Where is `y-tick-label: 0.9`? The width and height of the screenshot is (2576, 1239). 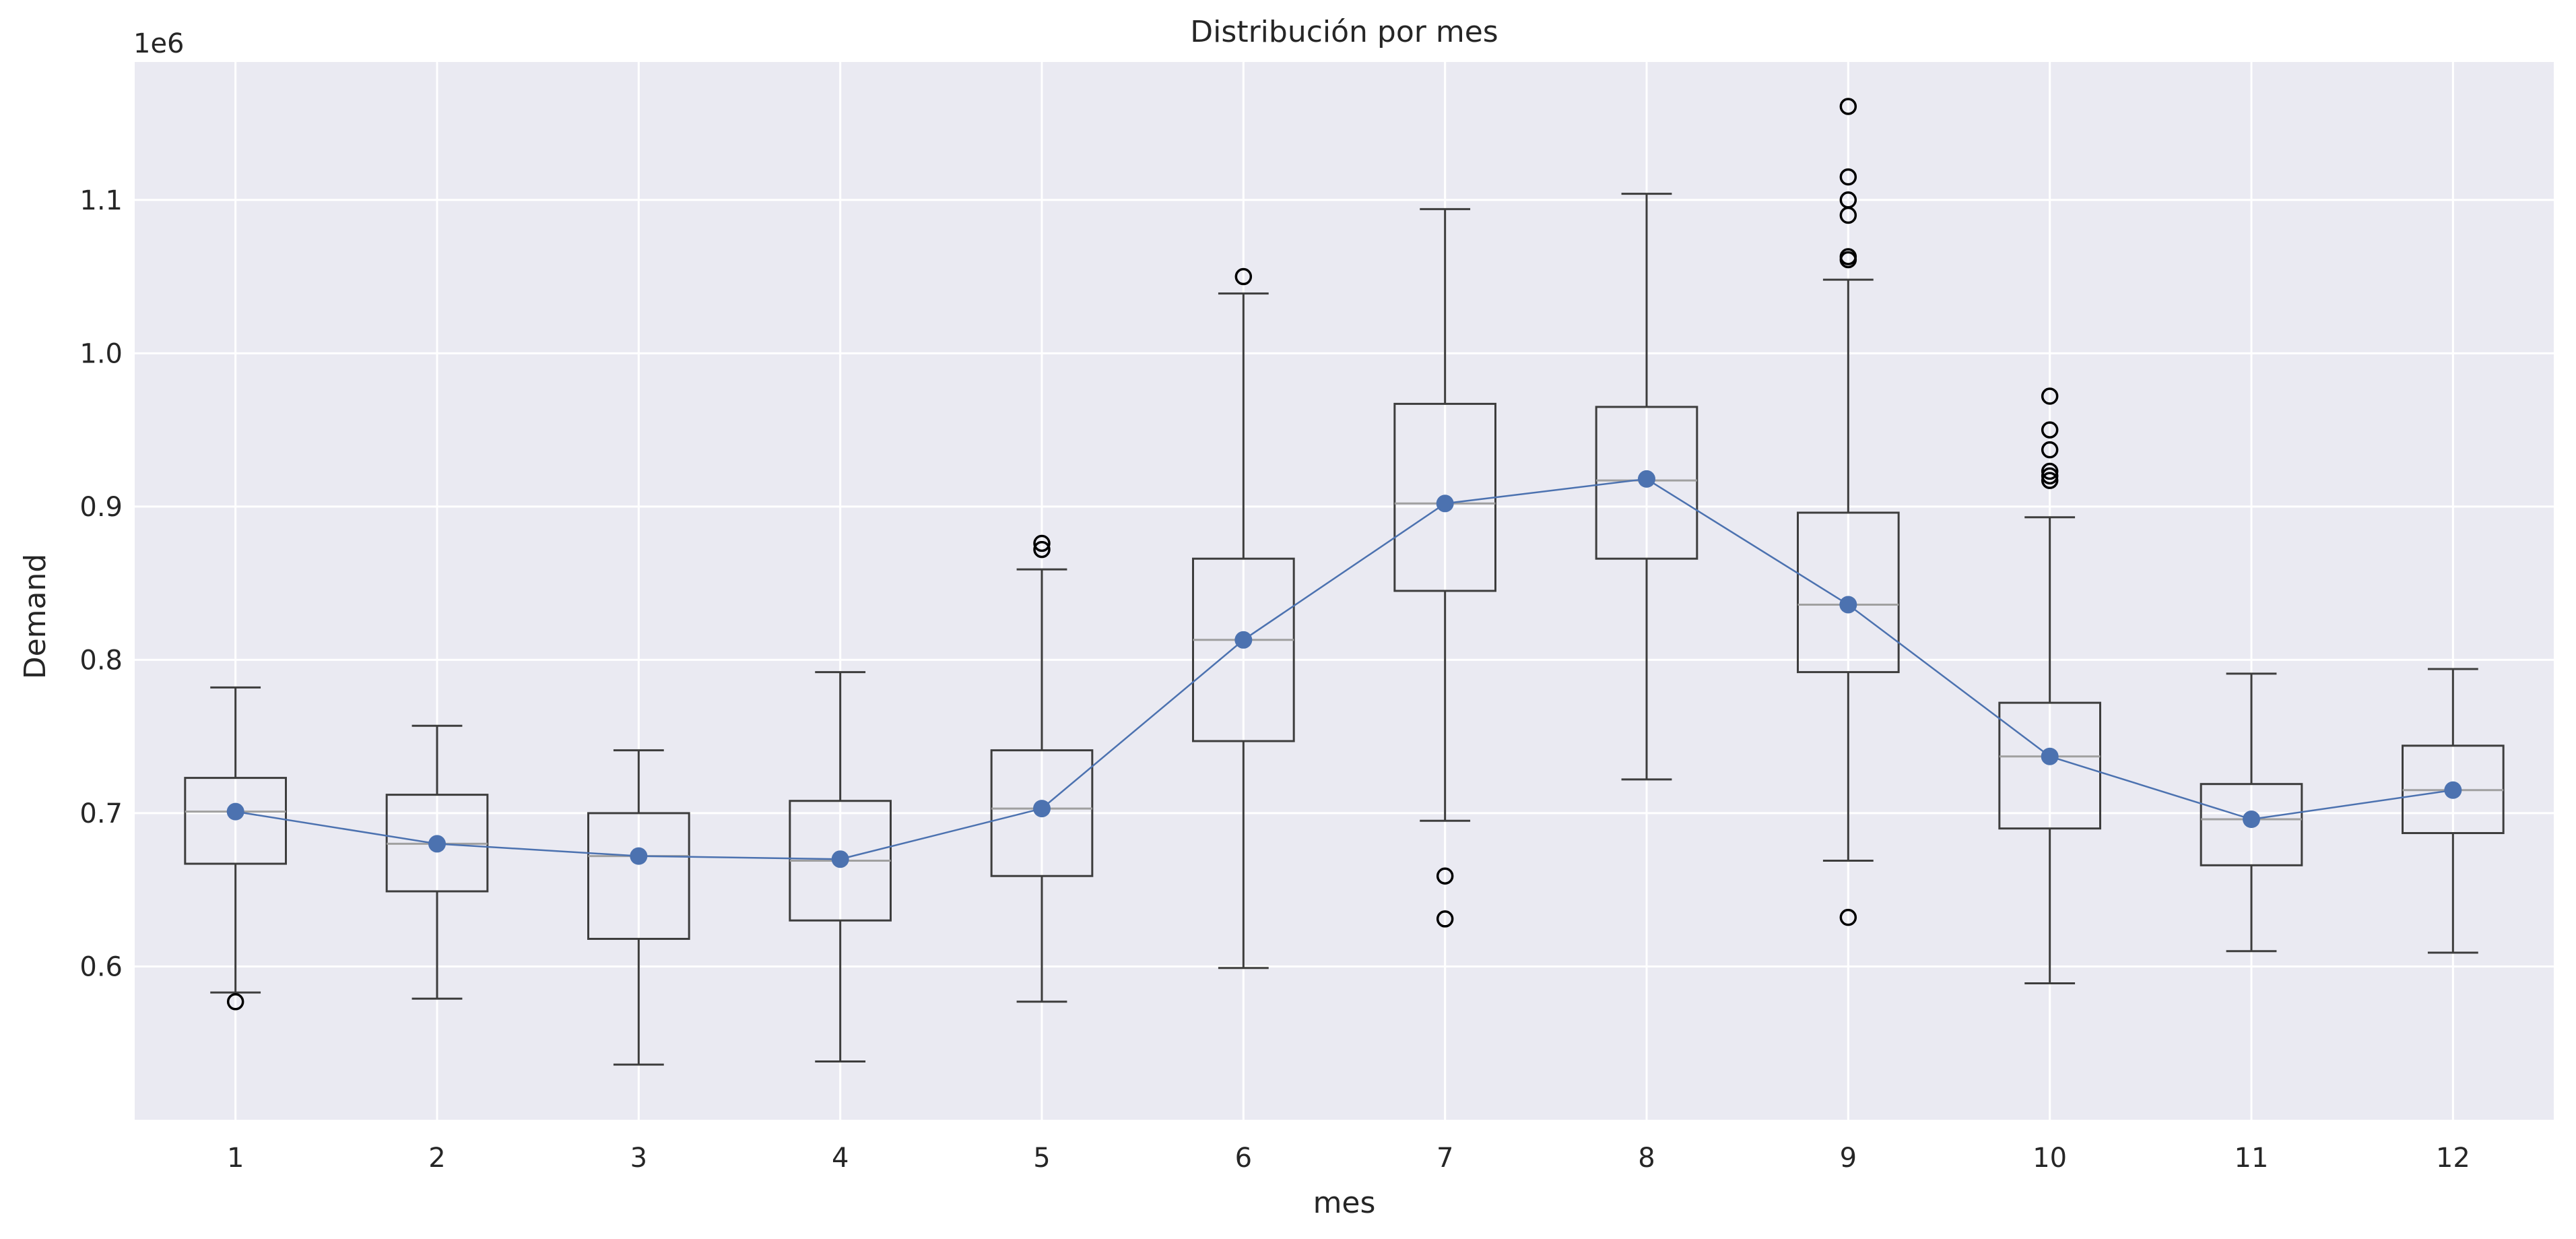 y-tick-label: 0.9 is located at coordinates (101, 507).